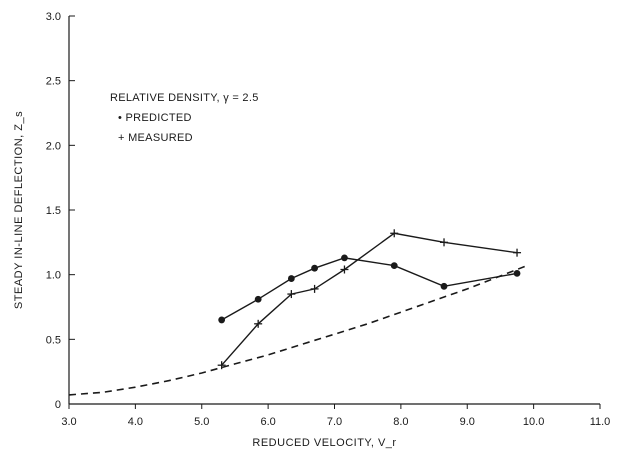 The width and height of the screenshot is (618, 457). What do you see at coordinates (68, 422) in the screenshot?
I see `x-tick-label: 3.0` at bounding box center [68, 422].